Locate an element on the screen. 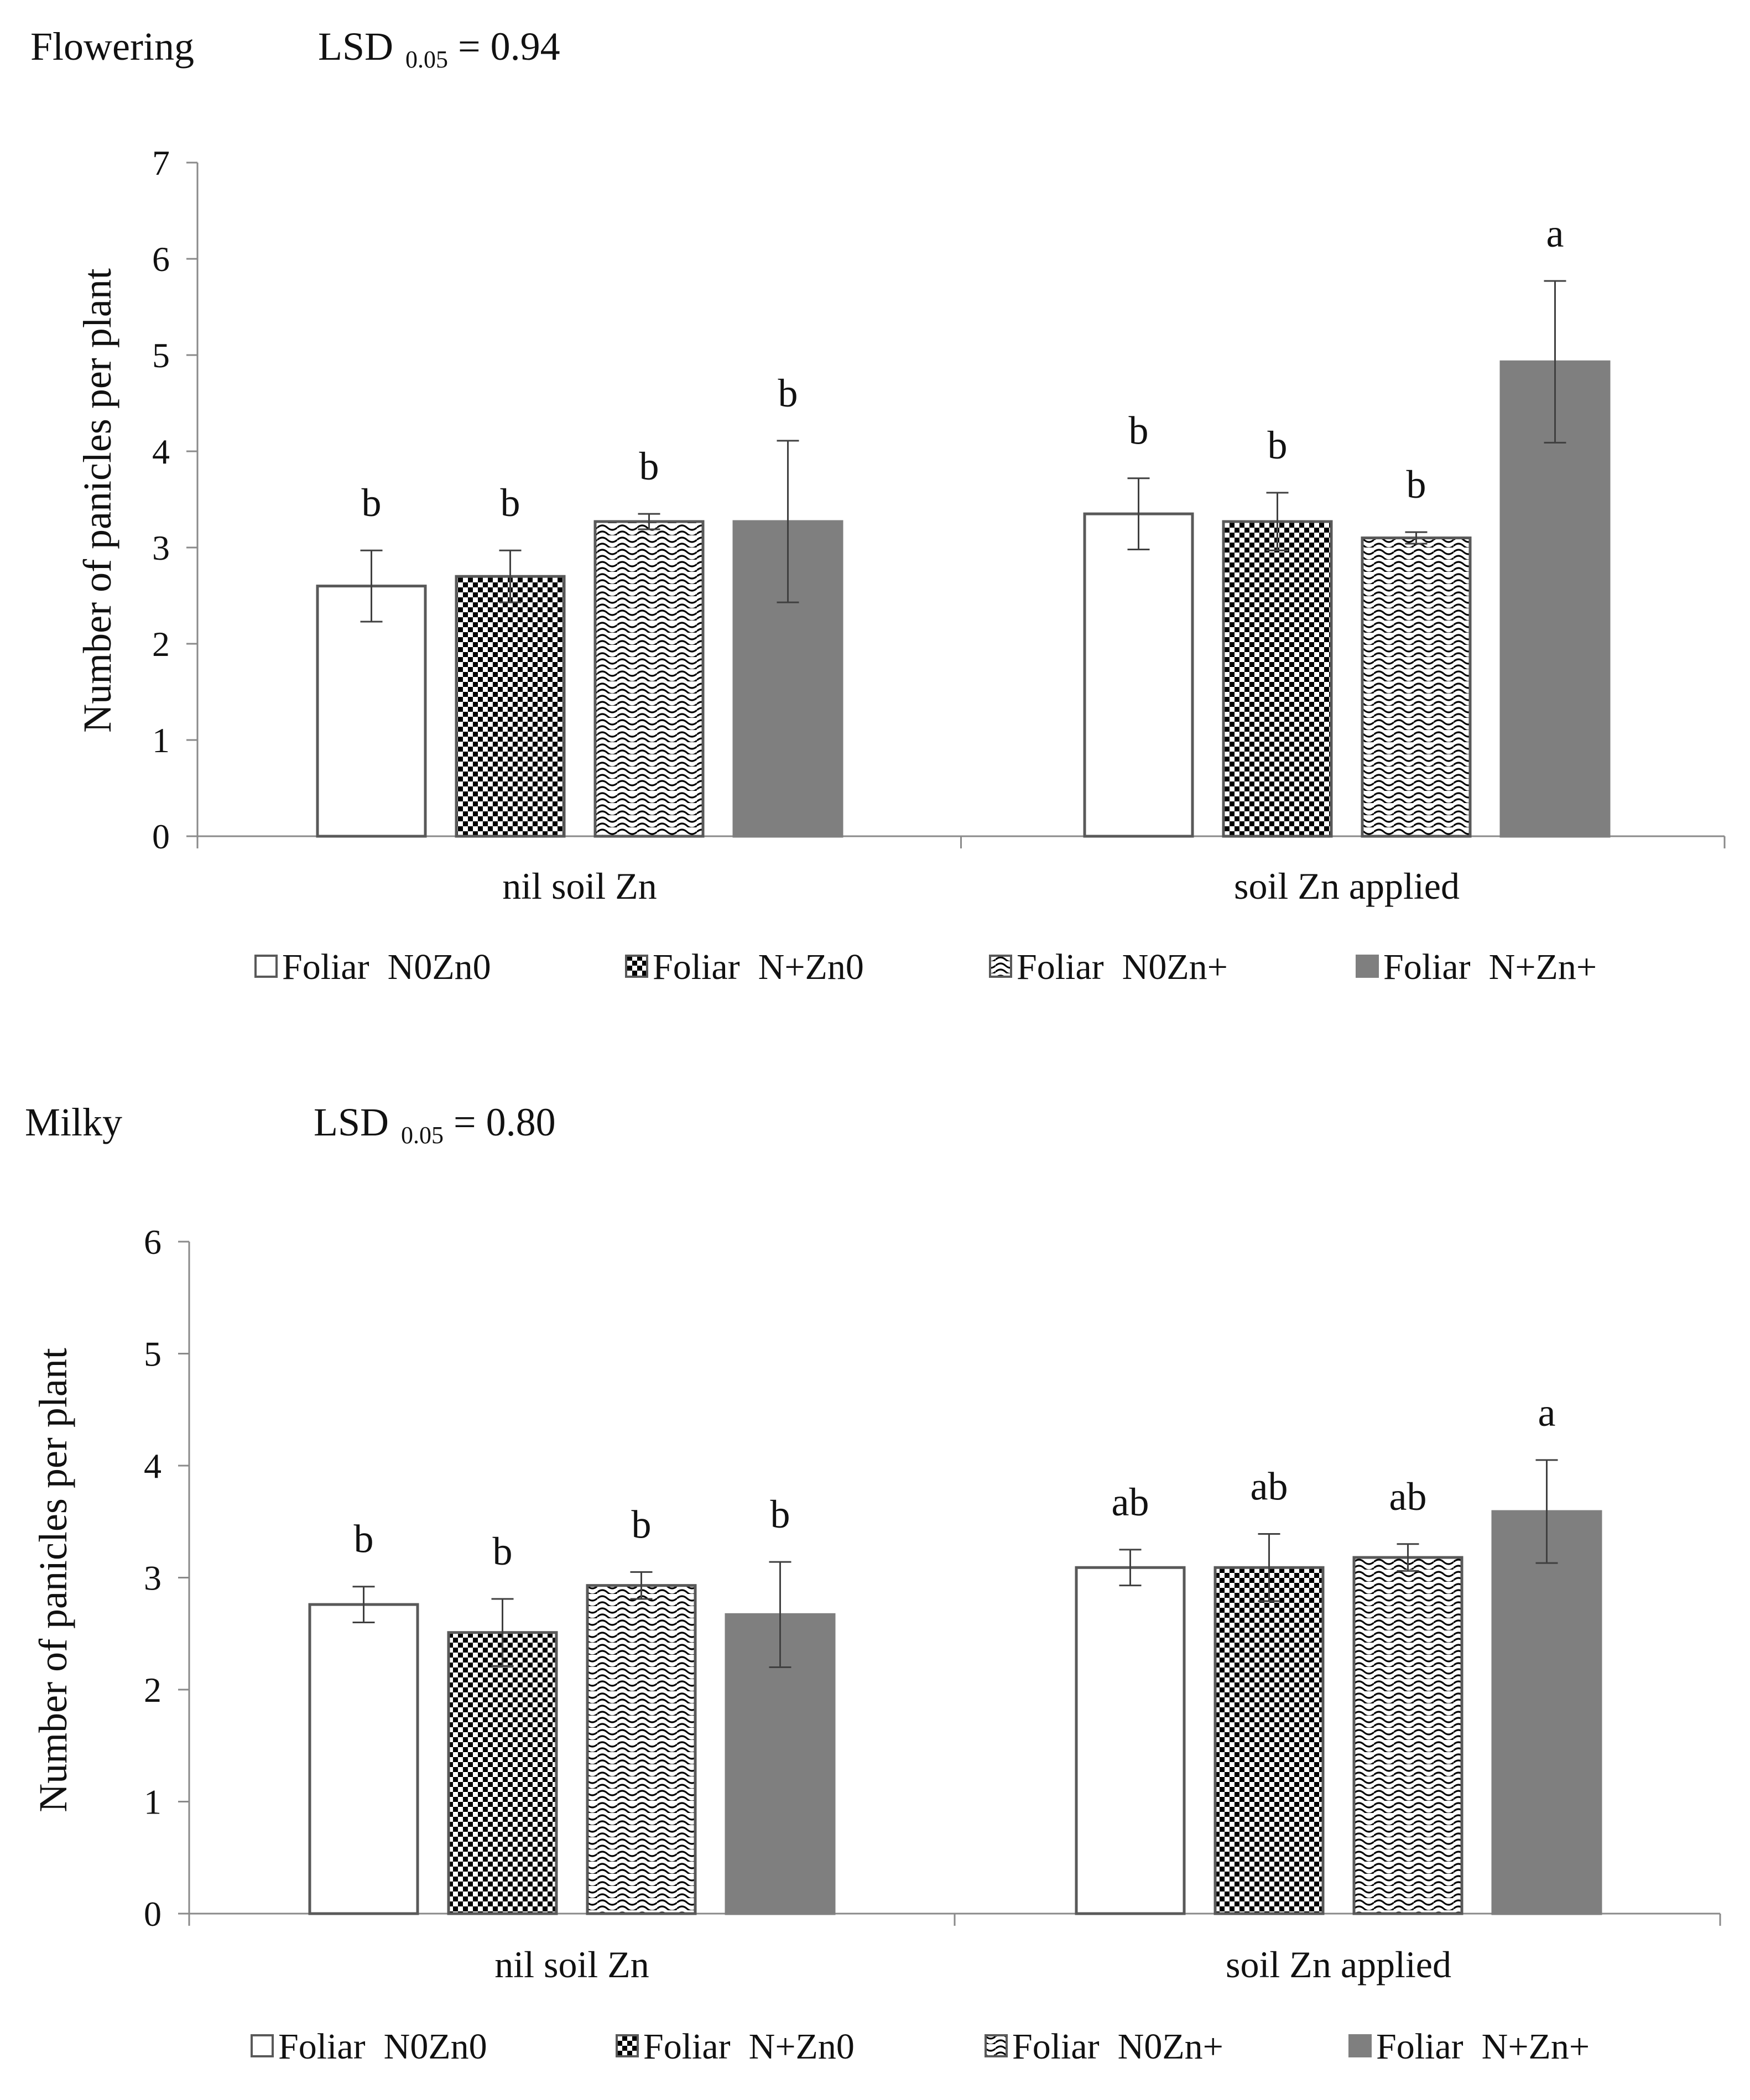 This screenshot has width=1750, height=2100. stage-label: Milky is located at coordinates (73, 1122).